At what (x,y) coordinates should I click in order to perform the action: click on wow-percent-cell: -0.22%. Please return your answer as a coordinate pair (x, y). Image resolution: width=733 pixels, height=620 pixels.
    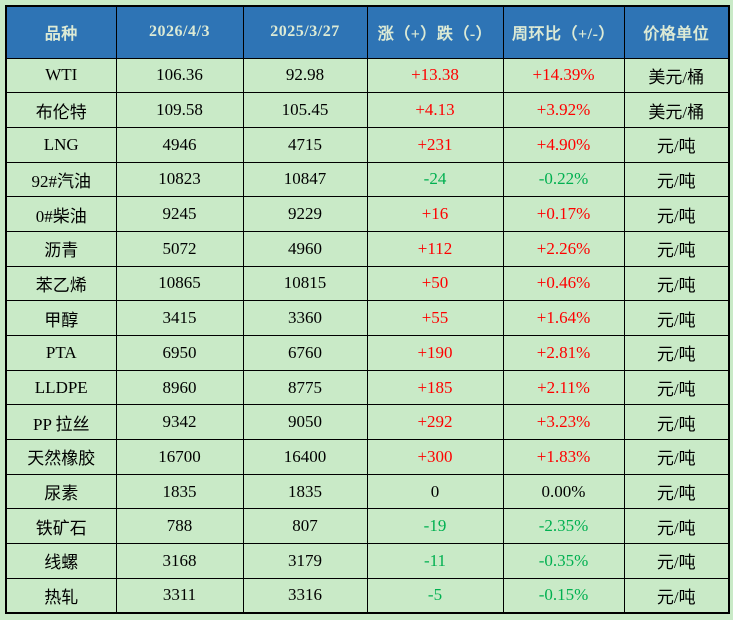
    Looking at the image, I should click on (563, 179).